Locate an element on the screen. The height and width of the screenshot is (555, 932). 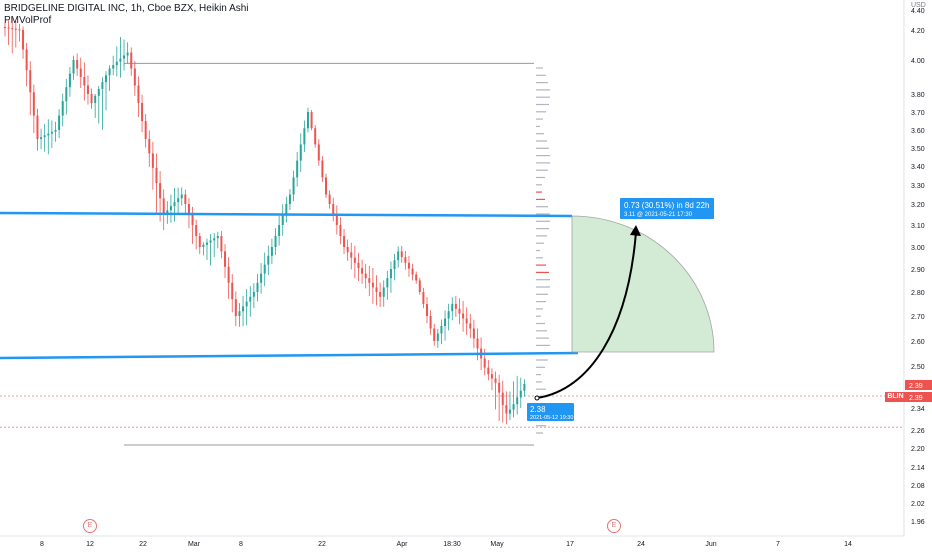
symbol-price-axis-value: 2.39 is located at coordinates (916, 398).